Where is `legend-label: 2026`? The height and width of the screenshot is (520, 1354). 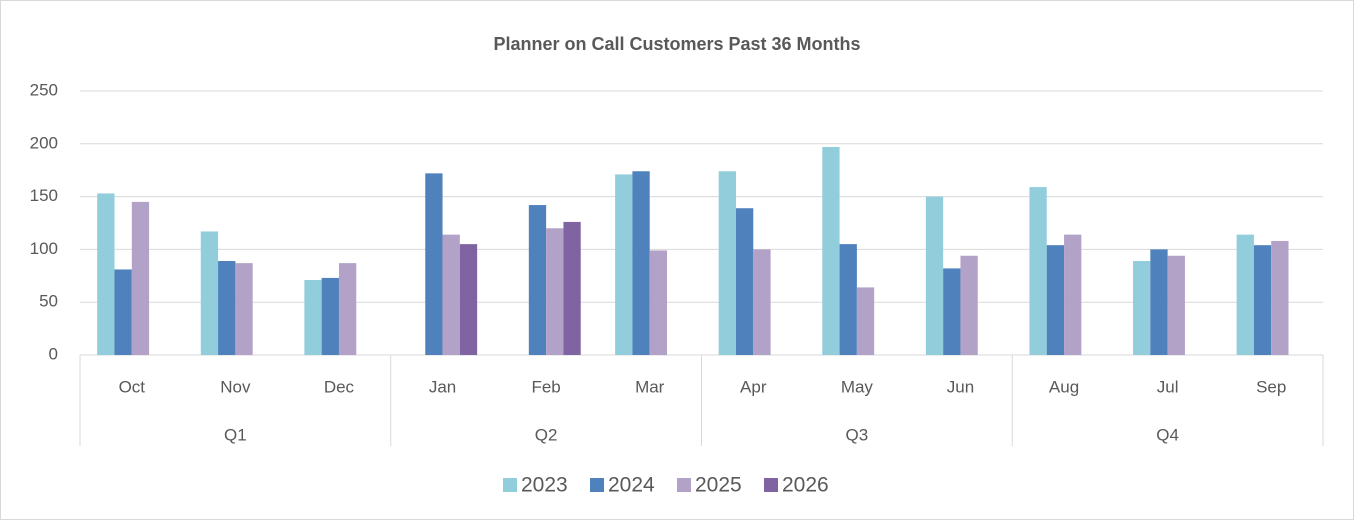
legend-label: 2026 is located at coordinates (805, 485).